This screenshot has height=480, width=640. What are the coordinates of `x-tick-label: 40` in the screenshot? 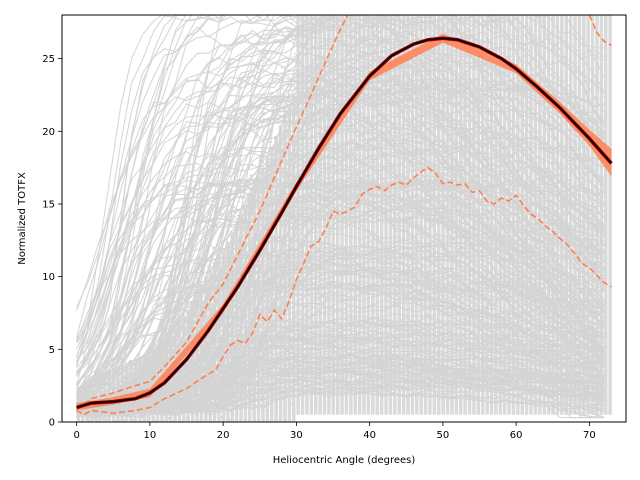 It's located at (369, 435).